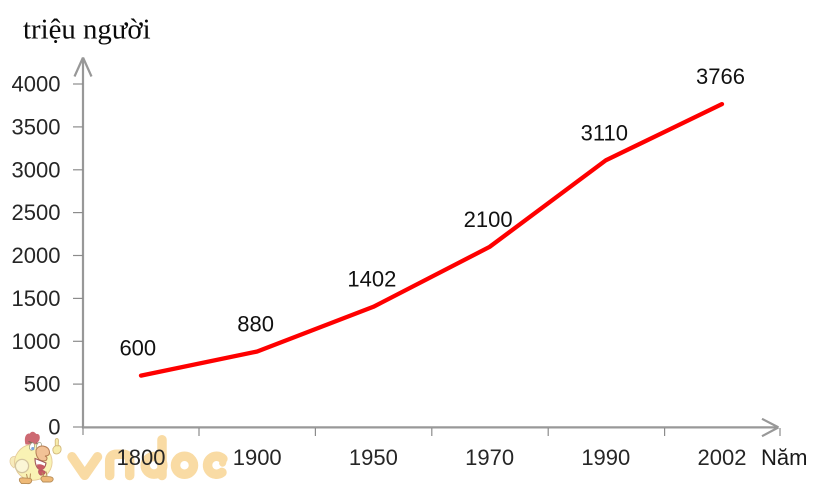  I want to click on svg-text: 1800, so click(141, 457).